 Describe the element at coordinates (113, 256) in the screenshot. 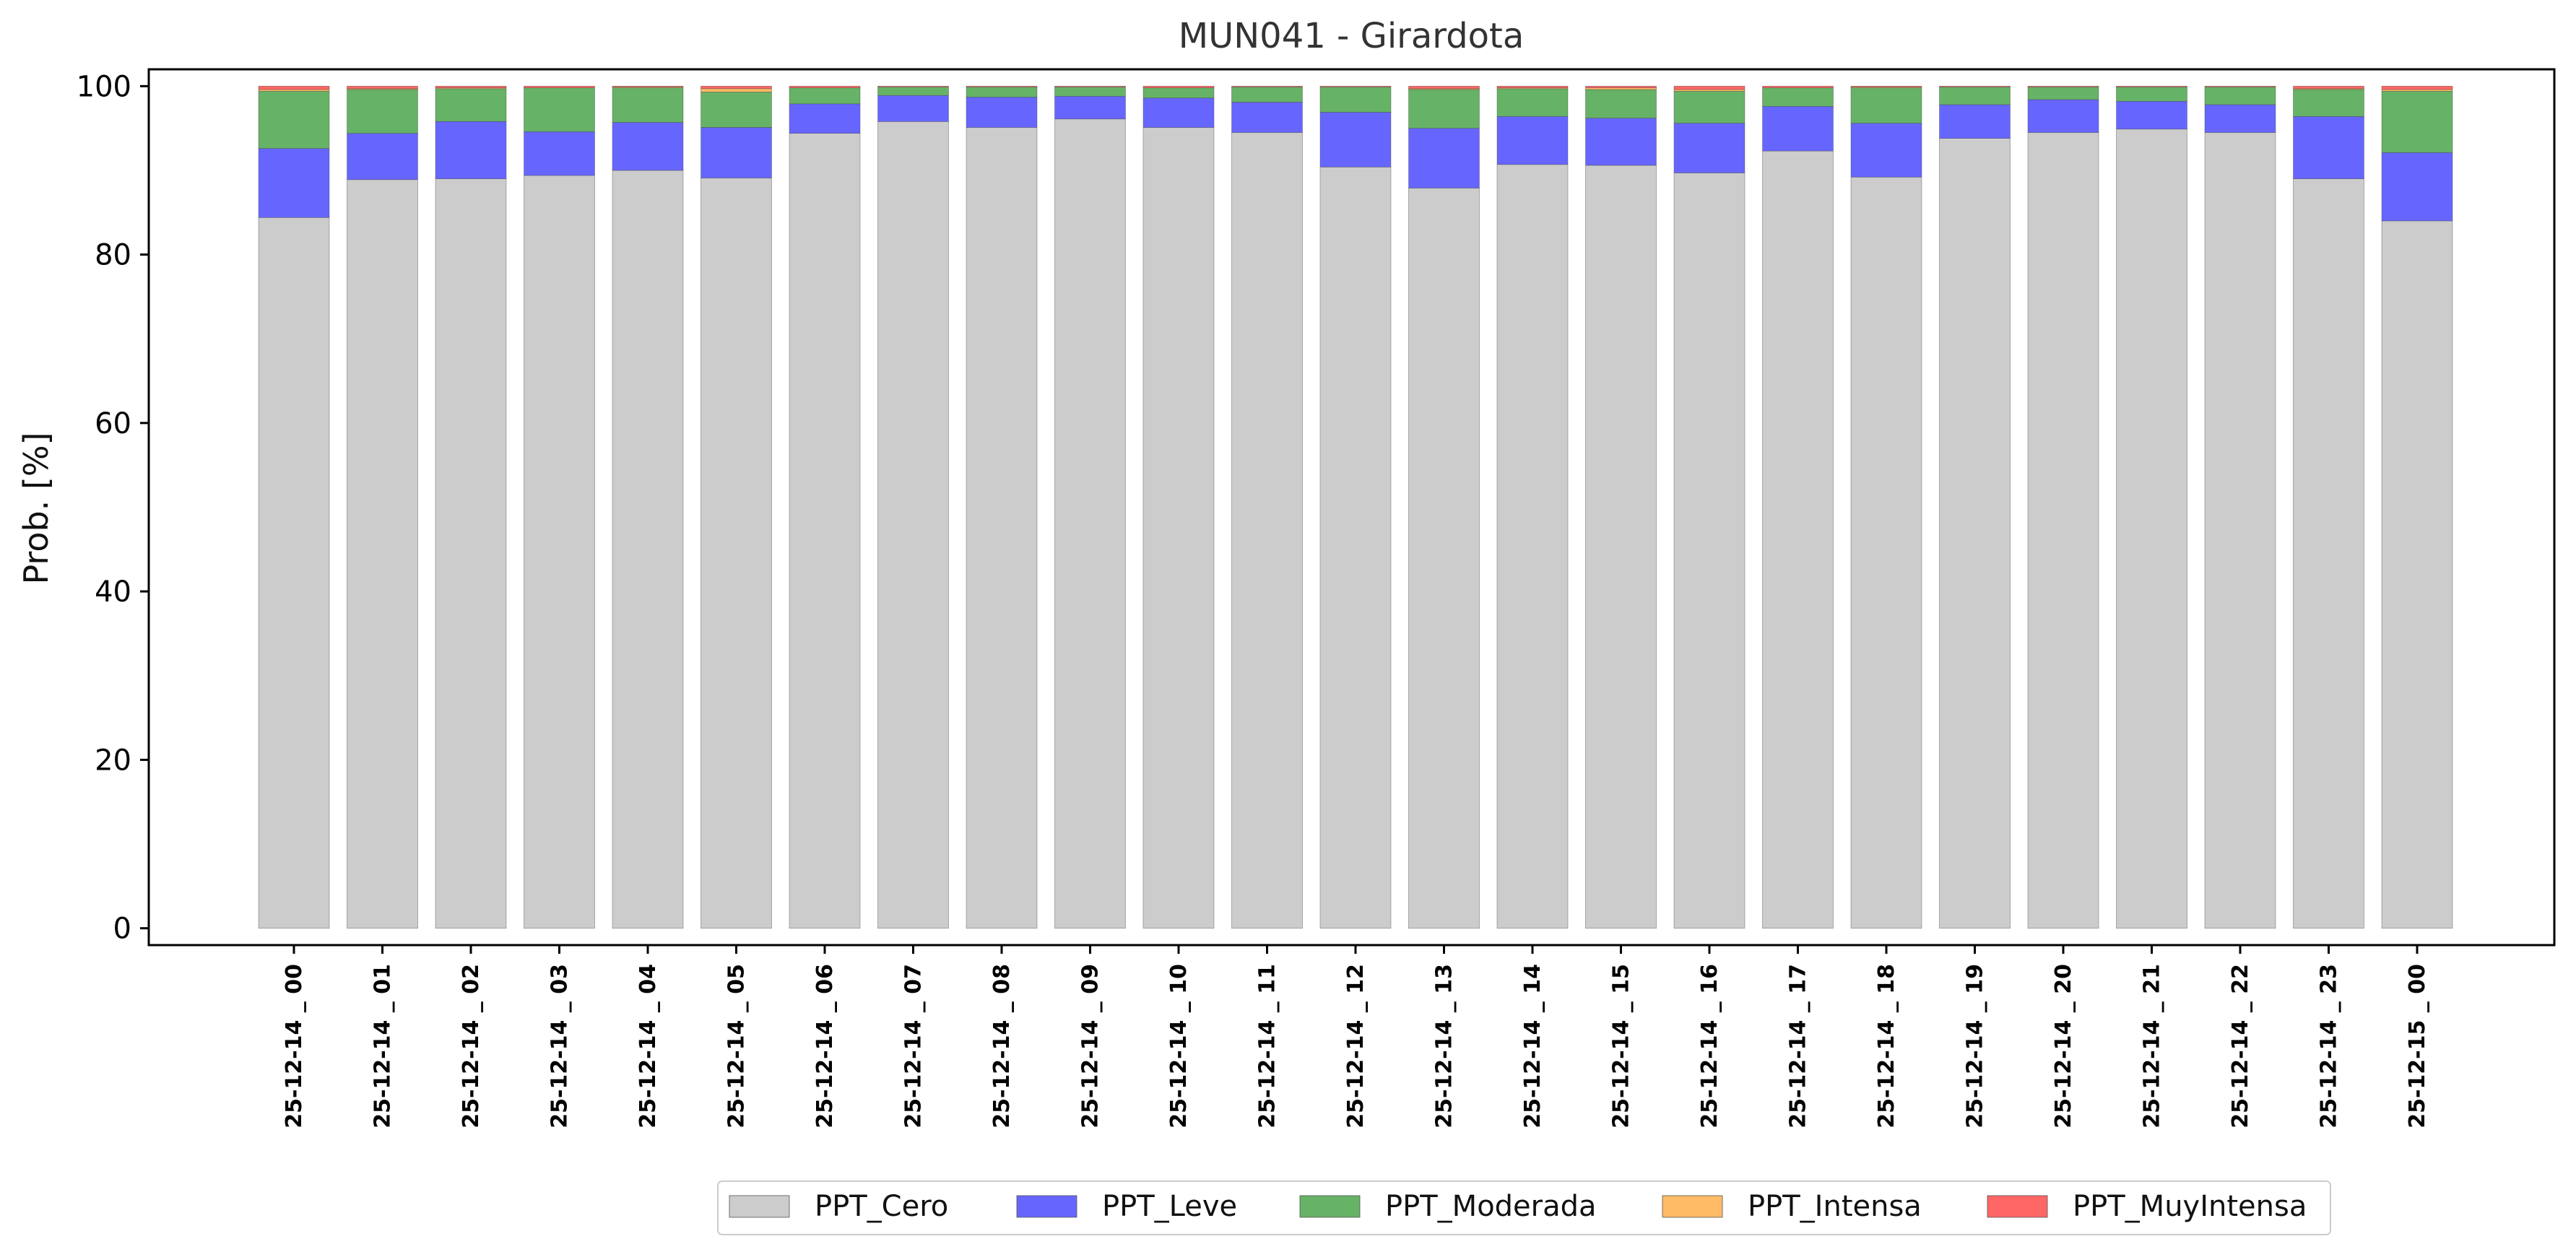

I see `y-tick-label-80: 80` at that location.